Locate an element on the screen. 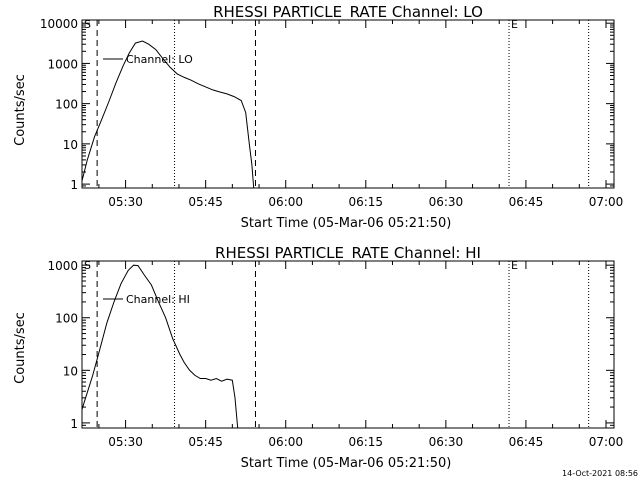  y-tick-label: 10000 is located at coordinates (59, 24).